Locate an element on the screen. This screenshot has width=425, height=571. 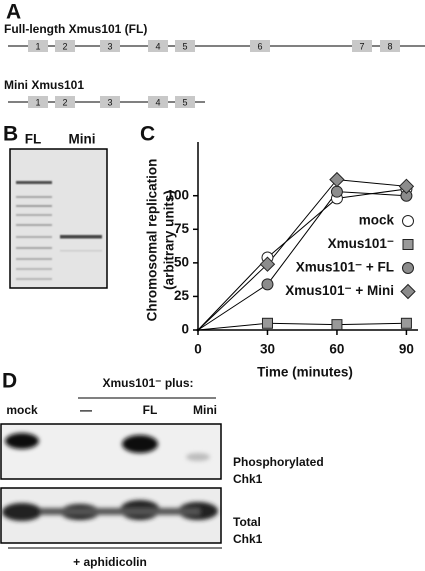
blot-label: Total is located at coordinates (247, 522).